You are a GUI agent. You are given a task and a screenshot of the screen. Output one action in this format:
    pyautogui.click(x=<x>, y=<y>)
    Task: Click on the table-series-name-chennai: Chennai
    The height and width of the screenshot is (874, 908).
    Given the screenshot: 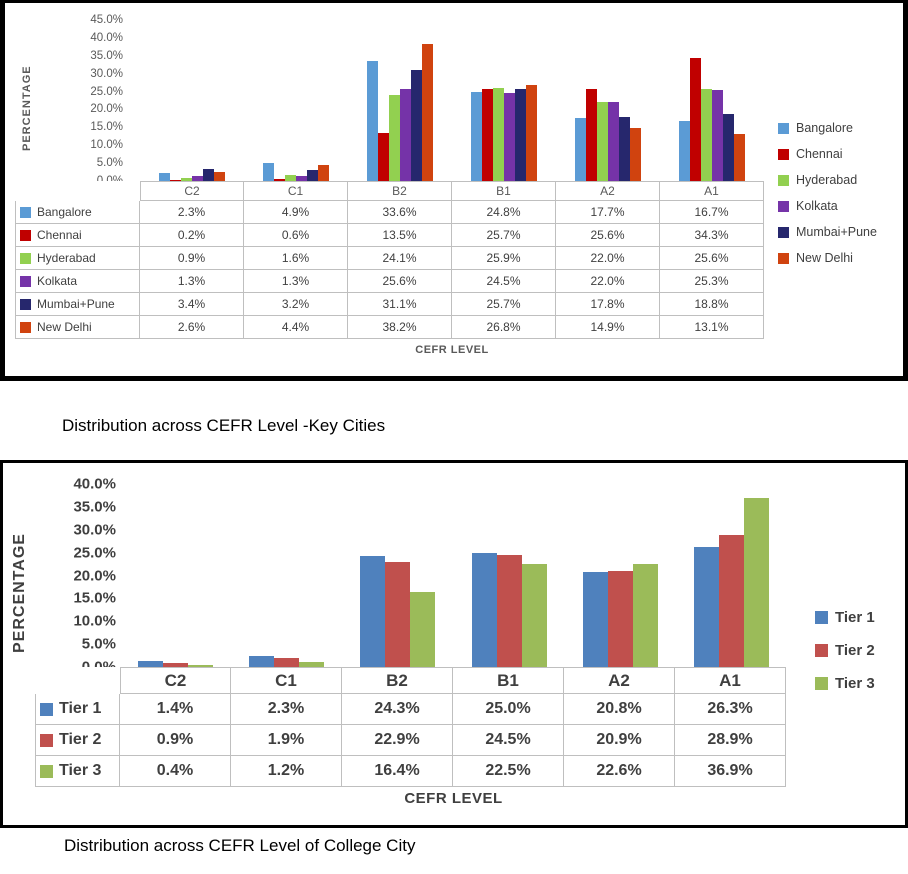 What is the action you would take?
    pyautogui.click(x=77, y=235)
    